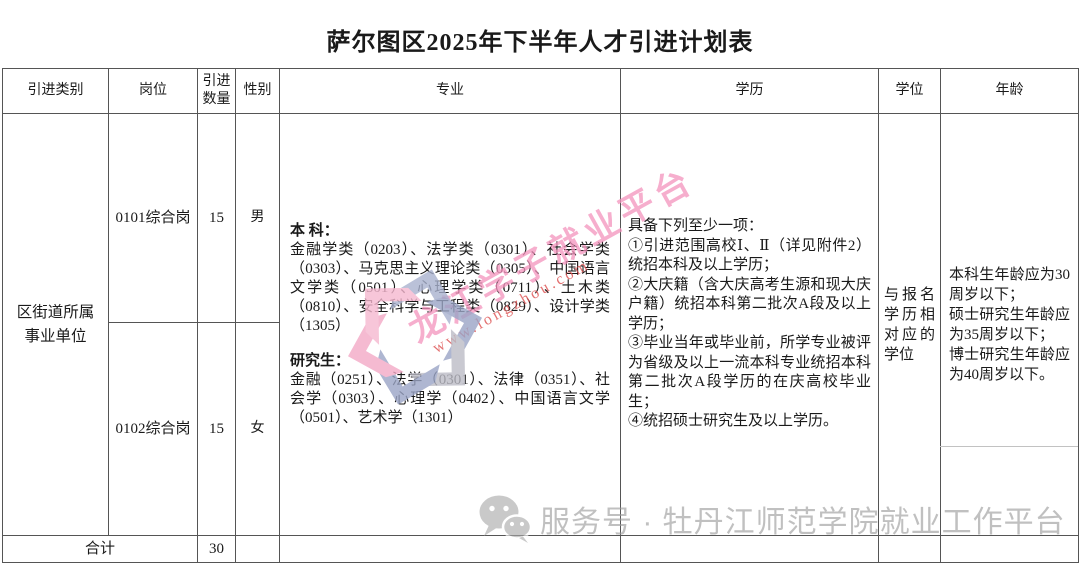  Describe the element at coordinates (258, 429) in the screenshot. I see `gender-cell-0102: 女` at that location.